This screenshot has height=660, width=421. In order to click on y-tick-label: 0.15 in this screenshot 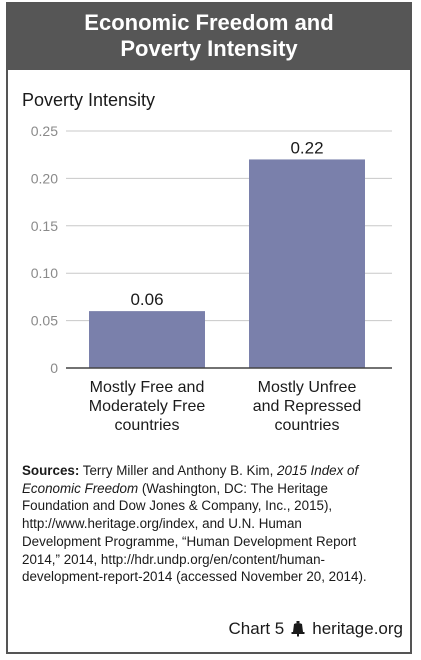, I will do `click(44, 226)`.